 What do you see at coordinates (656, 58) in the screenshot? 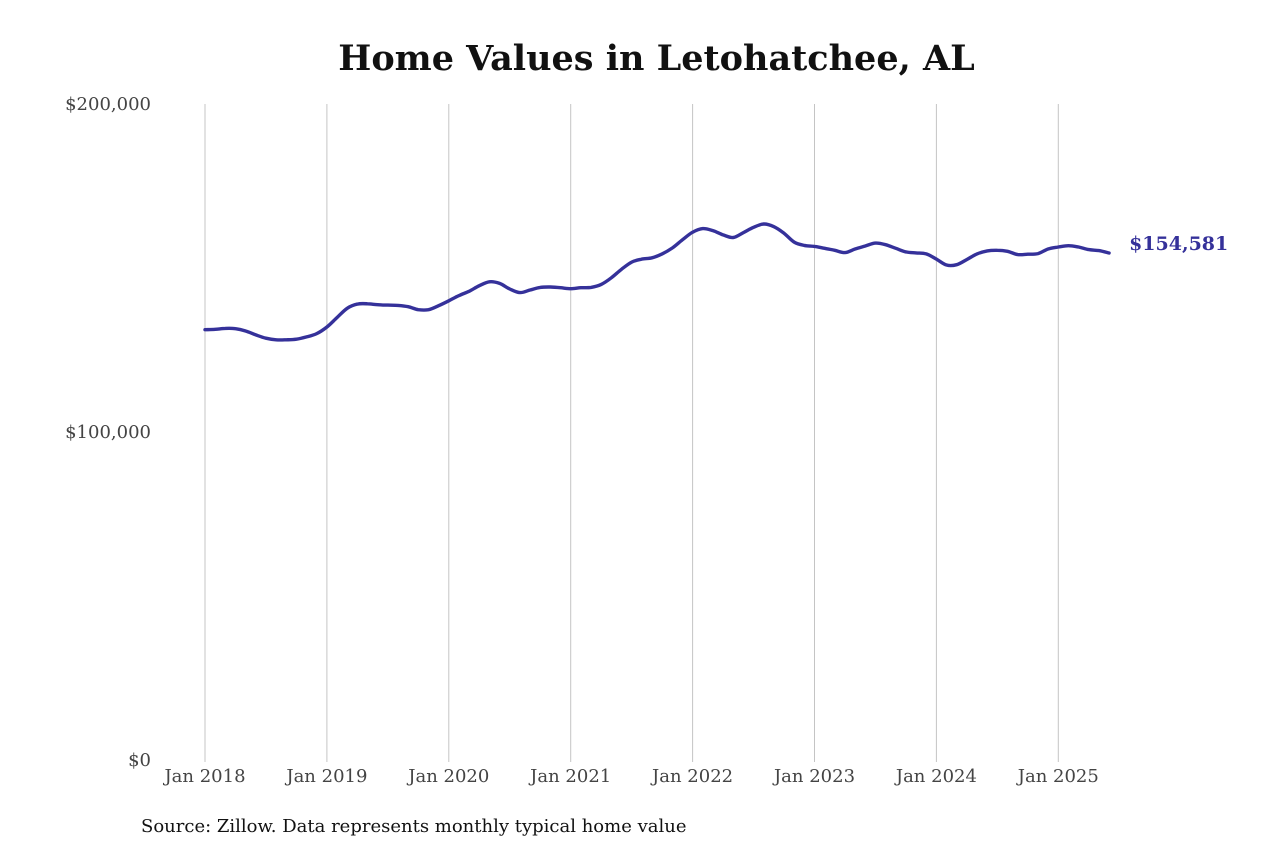
I see `chart-title: Home Values in Letohatchee, AL` at bounding box center [656, 58].